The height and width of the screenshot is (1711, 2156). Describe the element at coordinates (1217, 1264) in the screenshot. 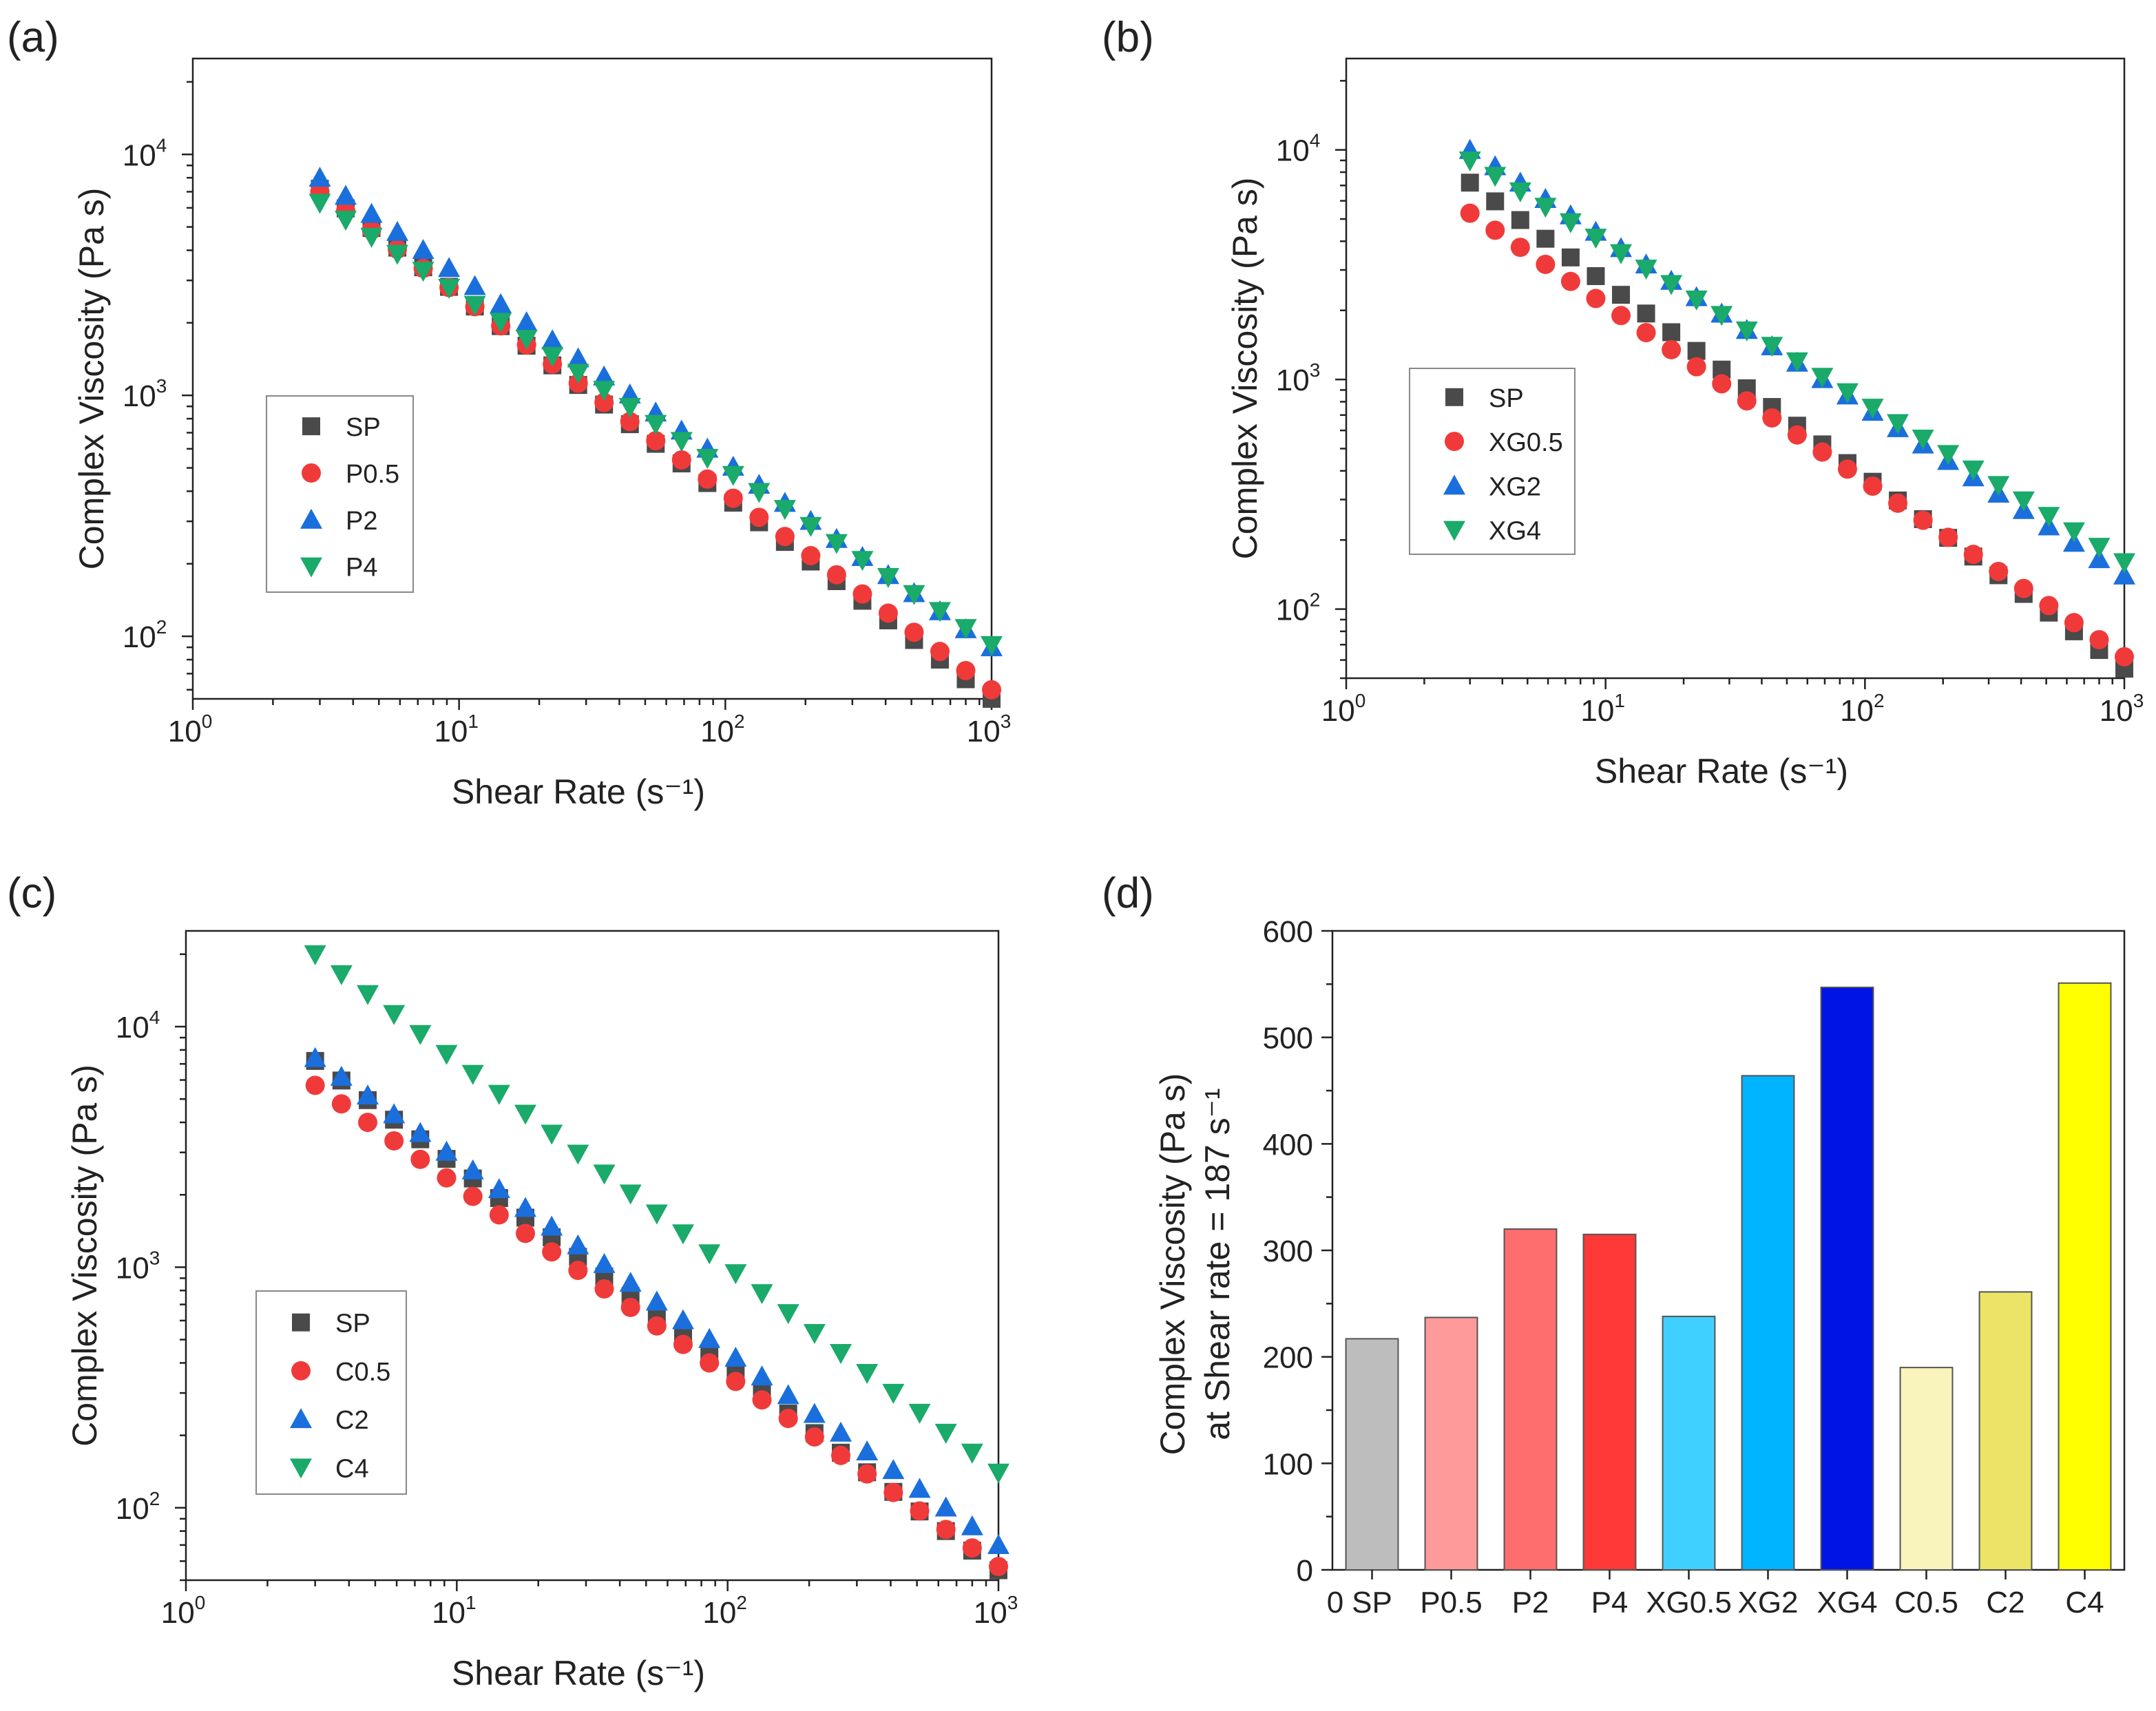

I see `y-axis-subtitle: at Shear rate = 187 s⁻¹` at that location.